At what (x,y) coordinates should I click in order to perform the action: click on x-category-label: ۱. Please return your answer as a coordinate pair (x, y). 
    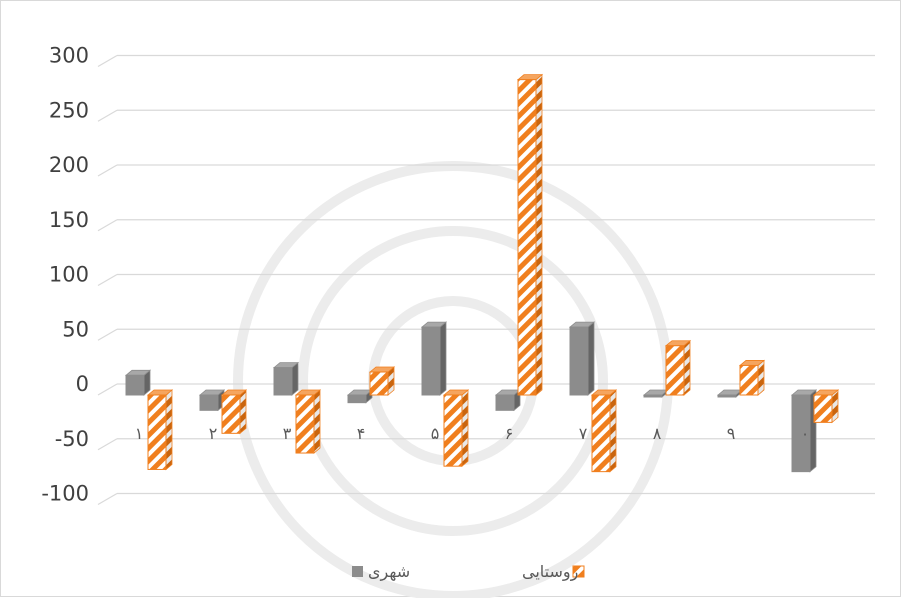
    Looking at the image, I should click on (139, 433).